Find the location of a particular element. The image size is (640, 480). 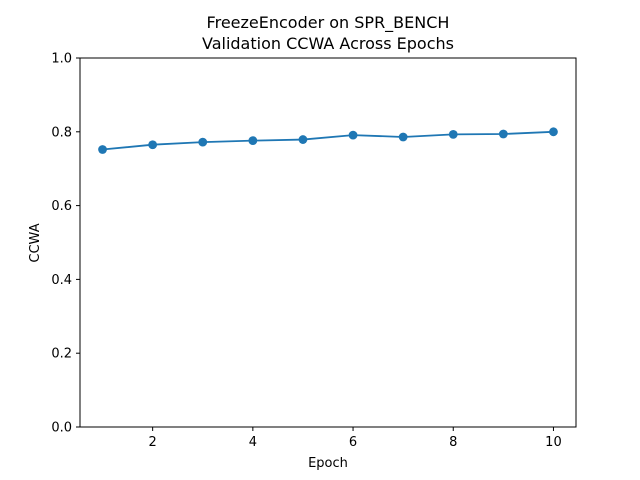

y-tick-label-3: 0.6 is located at coordinates (61, 206).